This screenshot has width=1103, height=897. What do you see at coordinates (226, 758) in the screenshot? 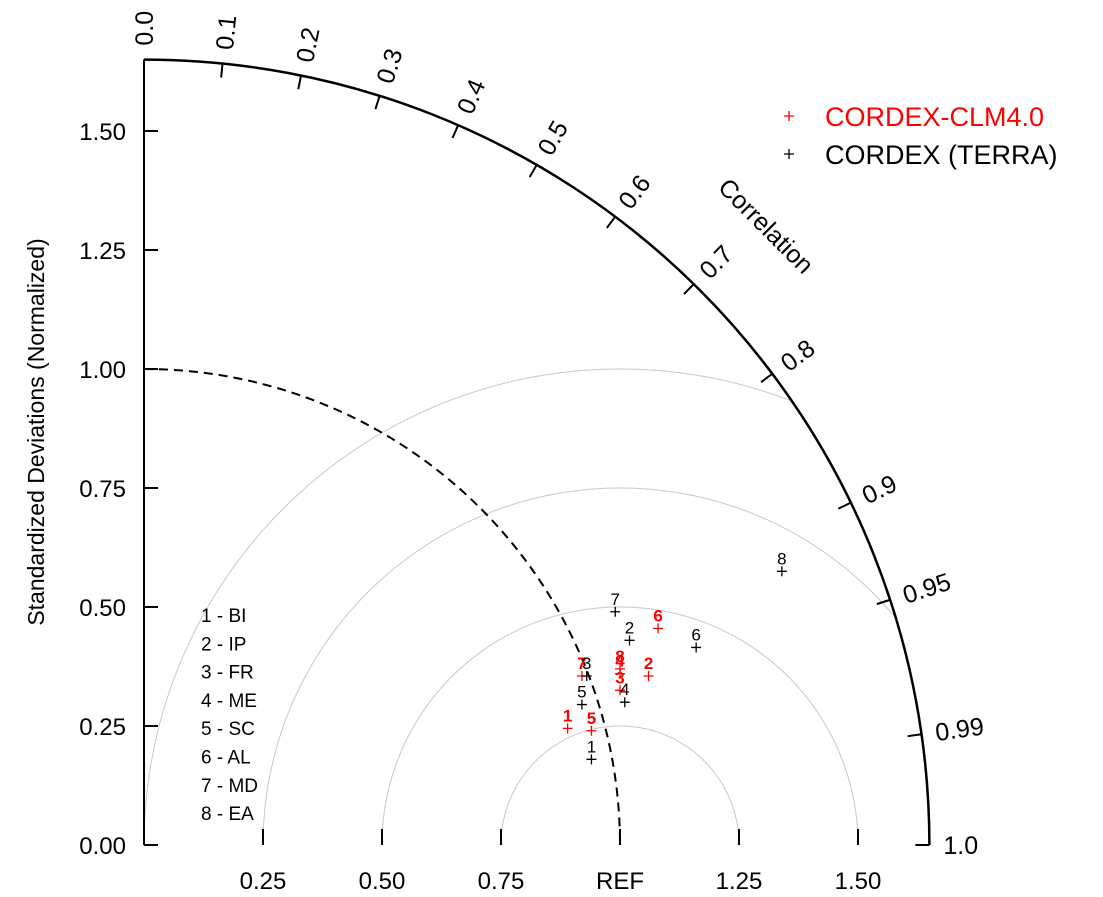
I see `region-key-item: 6 - AL` at bounding box center [226, 758].